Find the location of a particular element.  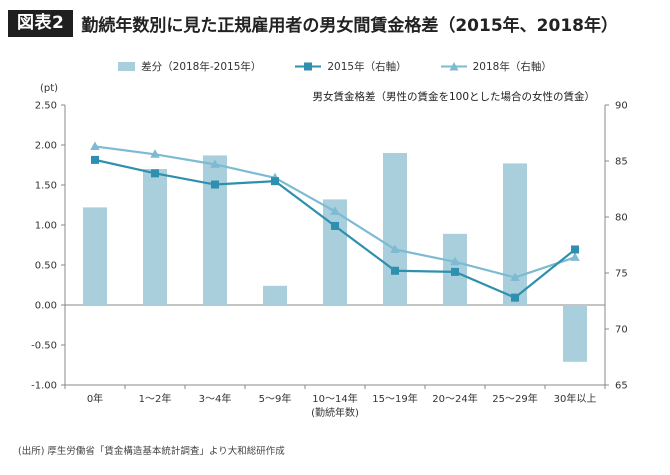

legend-label-2015: 2015年（右軸） is located at coordinates (367, 67).